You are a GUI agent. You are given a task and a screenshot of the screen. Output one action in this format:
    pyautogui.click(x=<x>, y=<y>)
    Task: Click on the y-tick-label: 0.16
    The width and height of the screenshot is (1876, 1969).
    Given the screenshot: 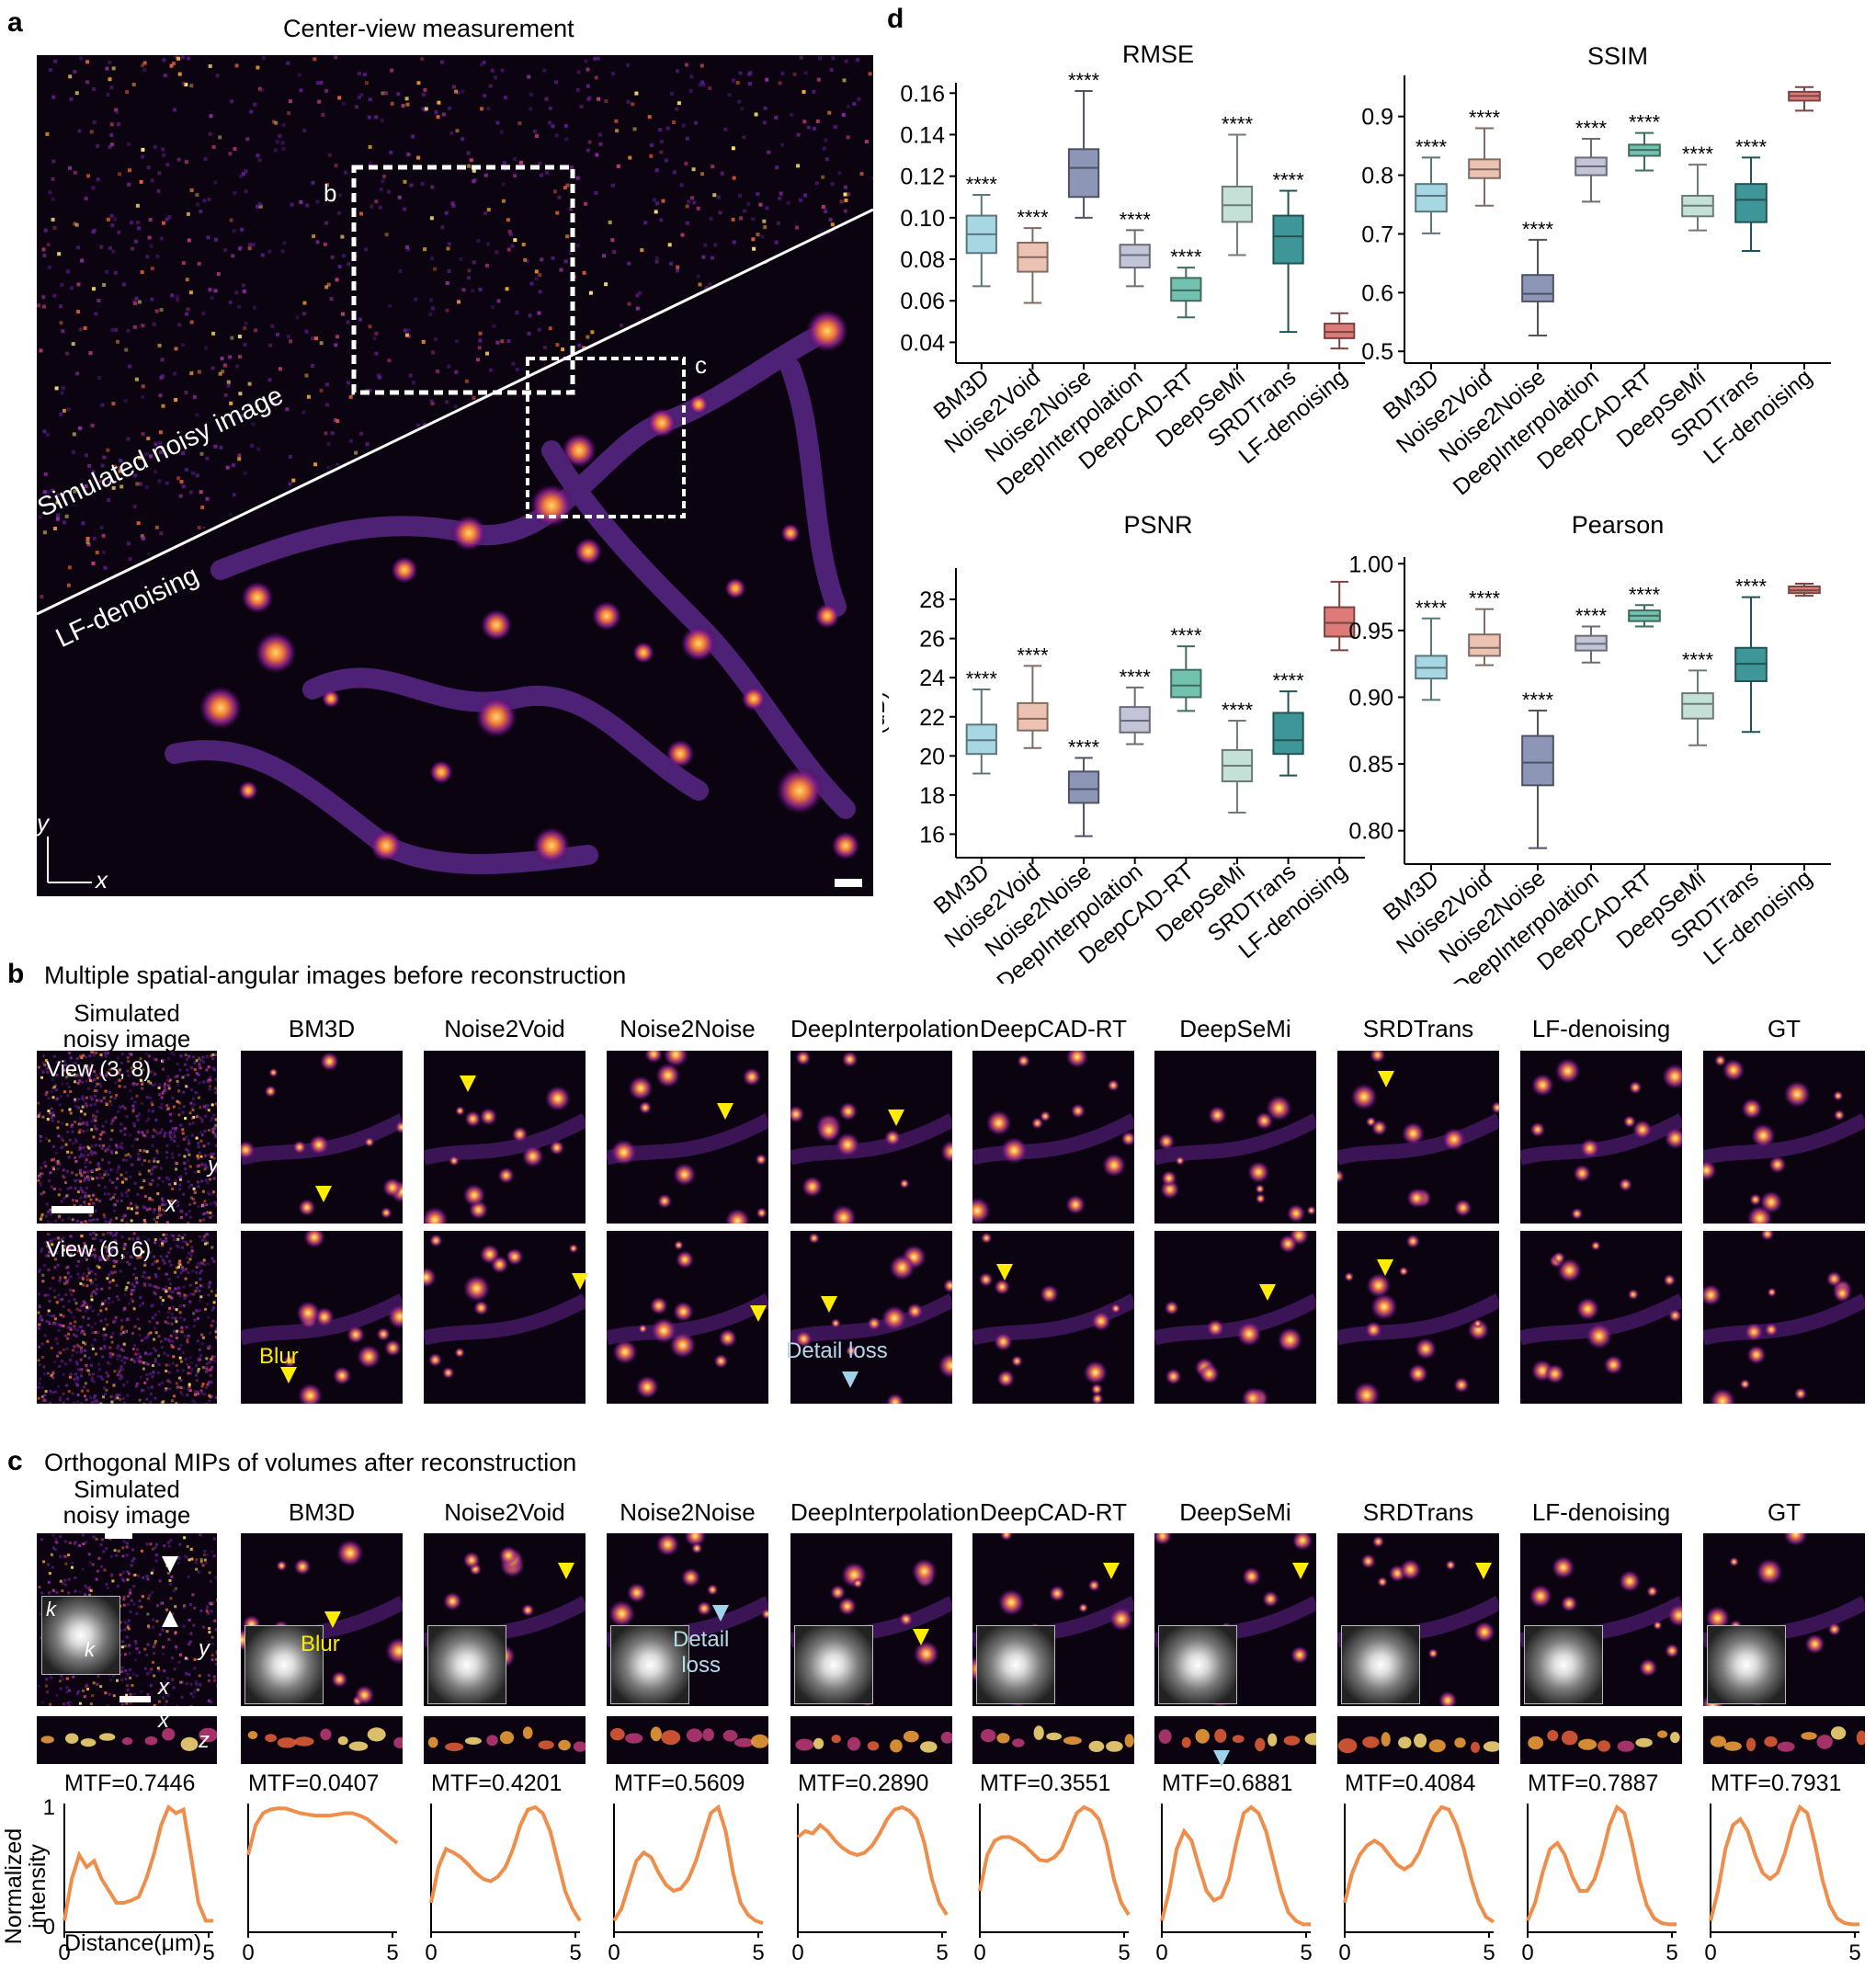 What is the action you would take?
    pyautogui.click(x=922, y=94)
    